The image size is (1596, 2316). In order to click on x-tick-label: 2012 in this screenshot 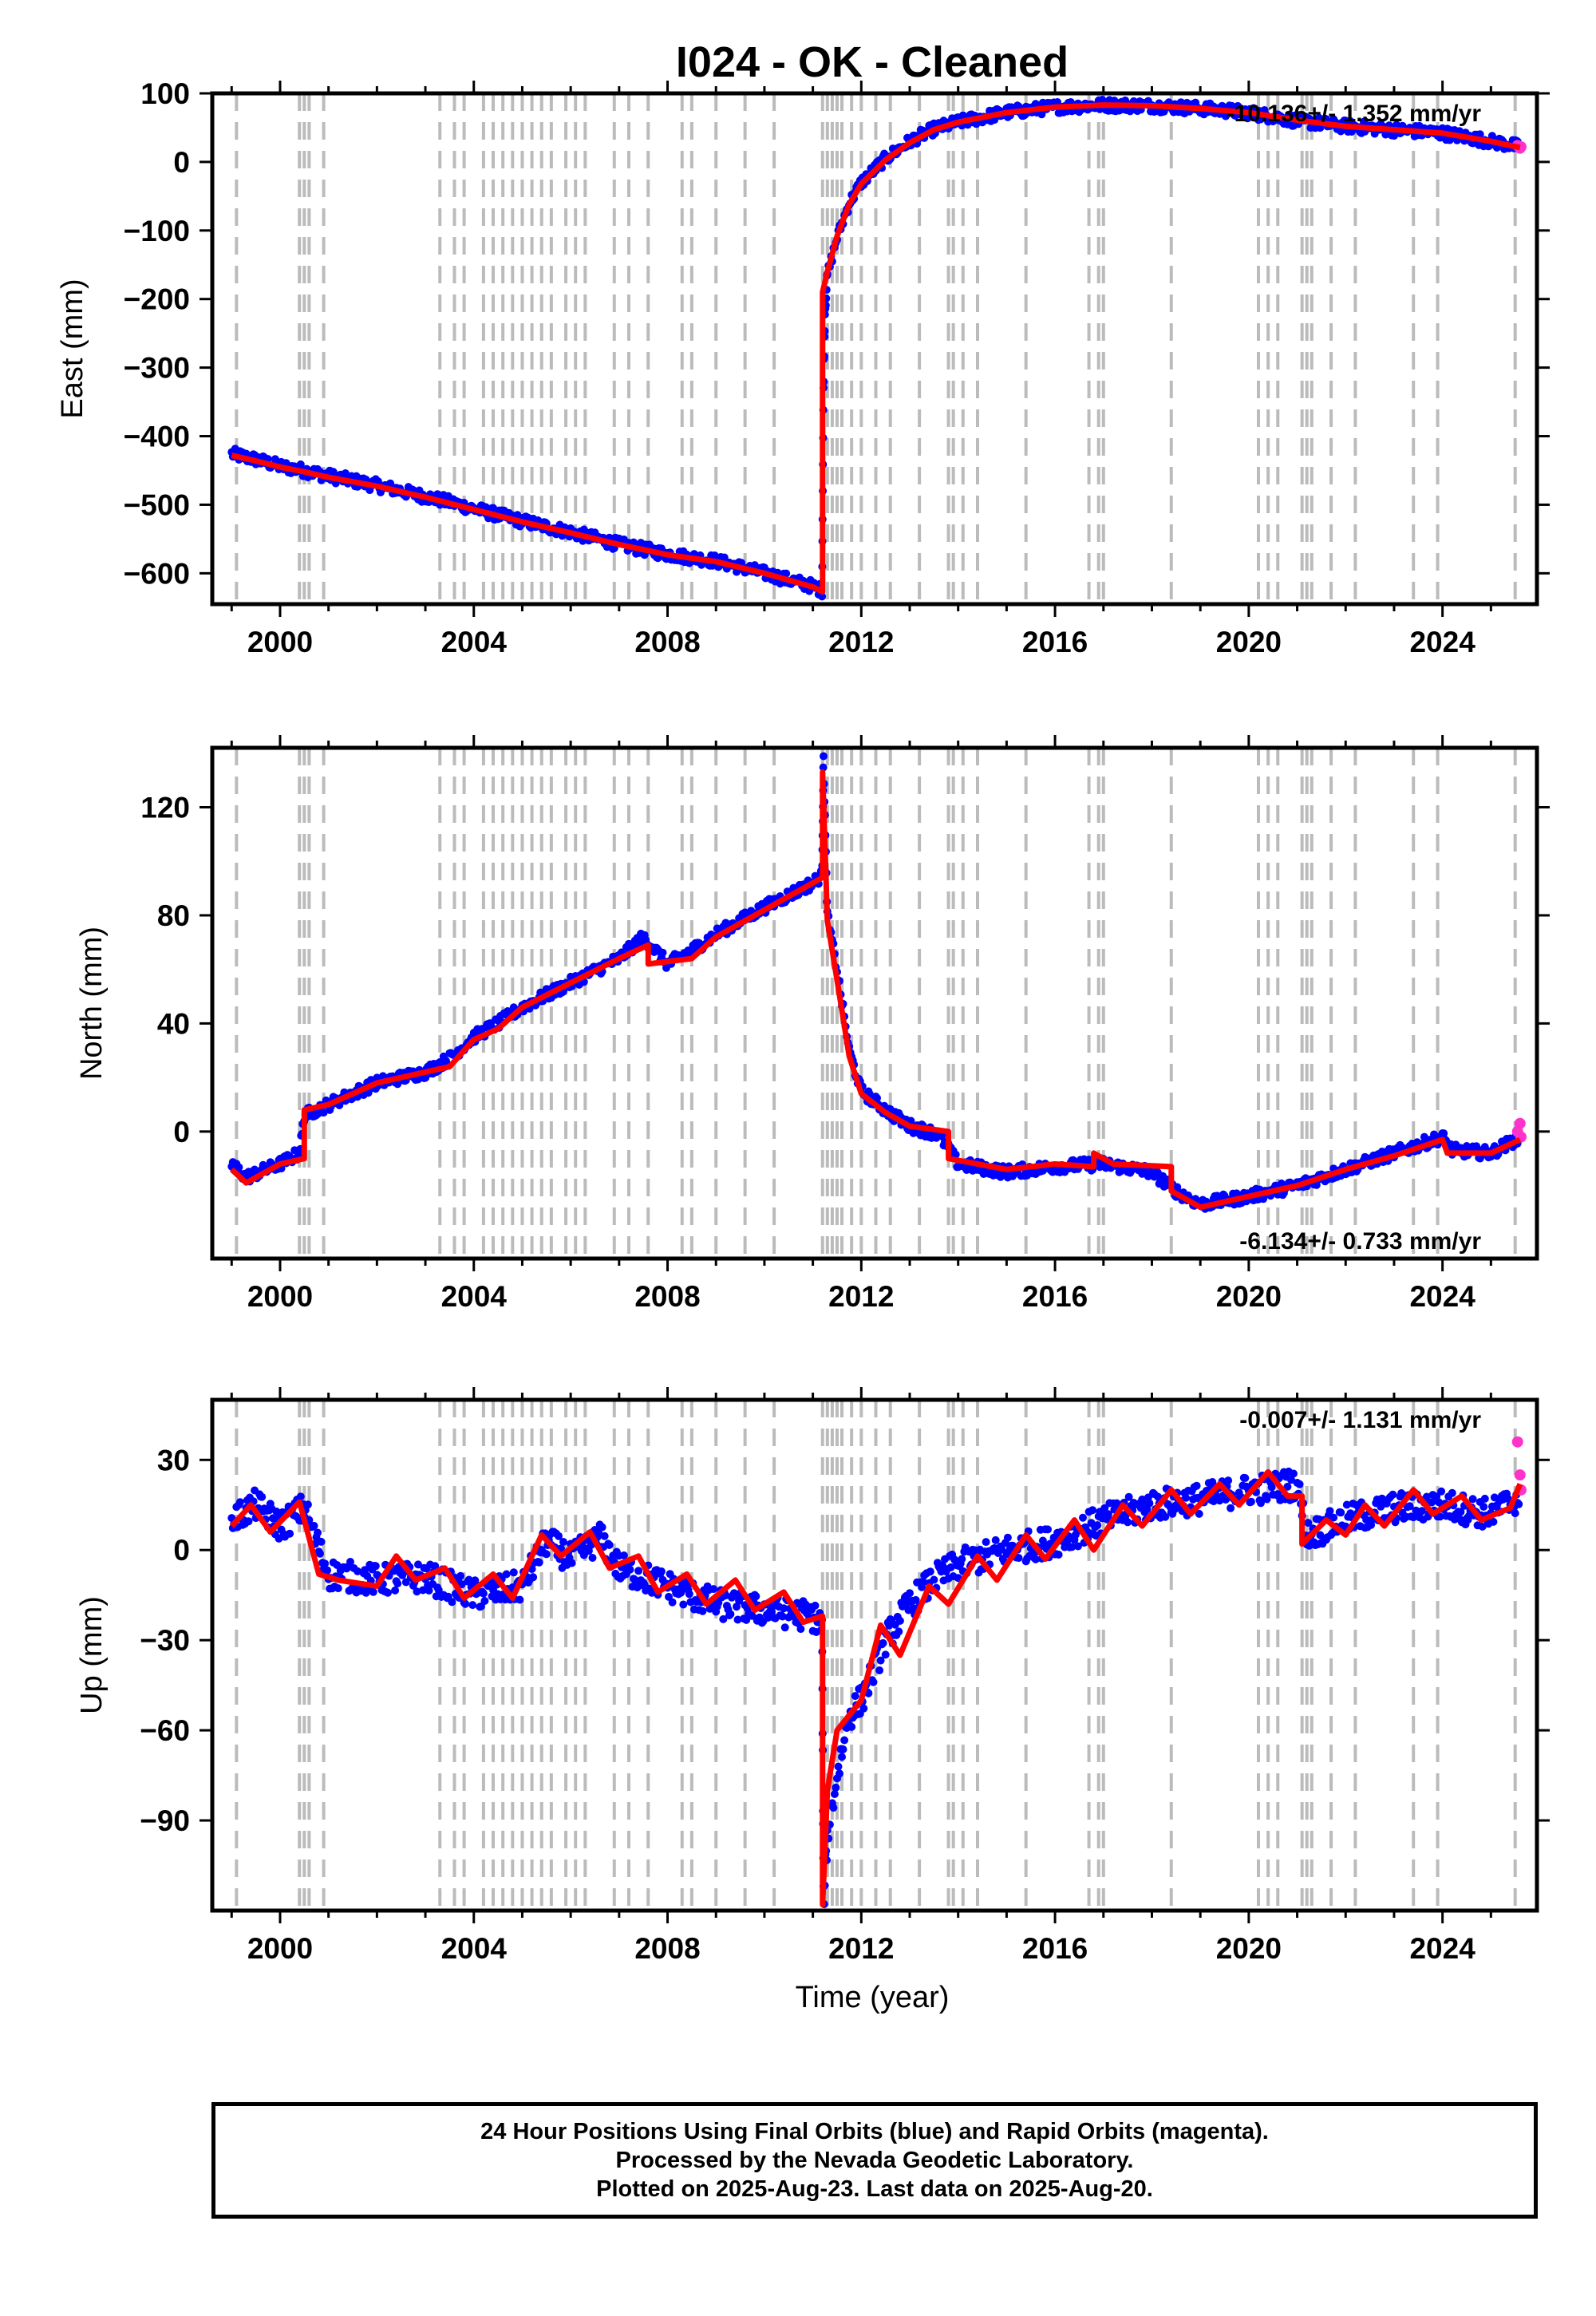, I will do `click(861, 1948)`.